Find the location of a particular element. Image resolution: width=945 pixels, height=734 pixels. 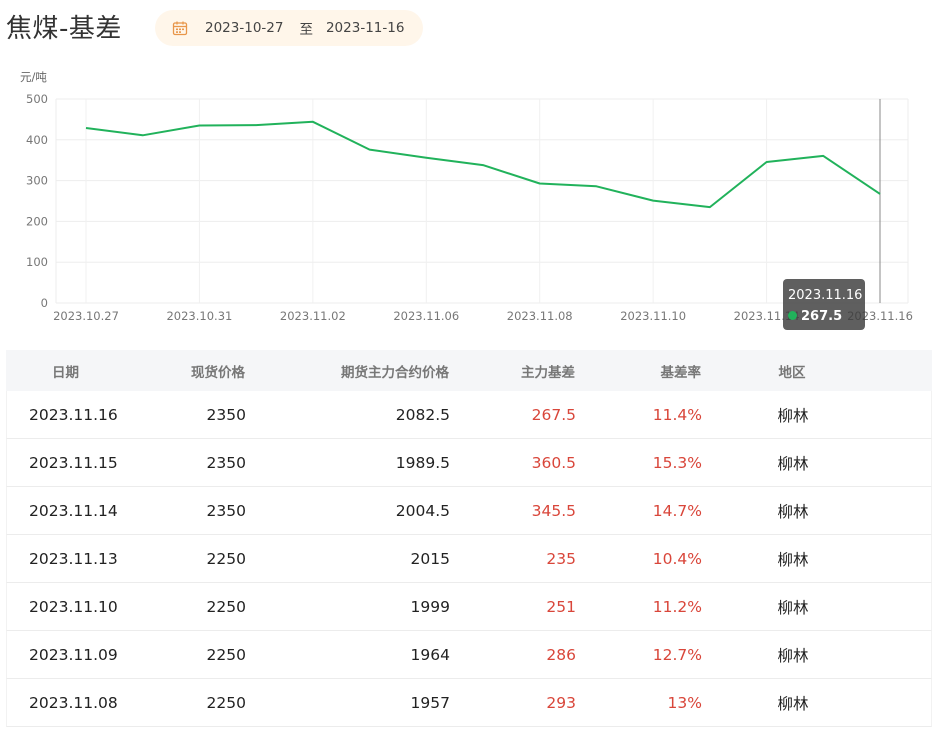

y-tick-label: 100 is located at coordinates (37, 262).